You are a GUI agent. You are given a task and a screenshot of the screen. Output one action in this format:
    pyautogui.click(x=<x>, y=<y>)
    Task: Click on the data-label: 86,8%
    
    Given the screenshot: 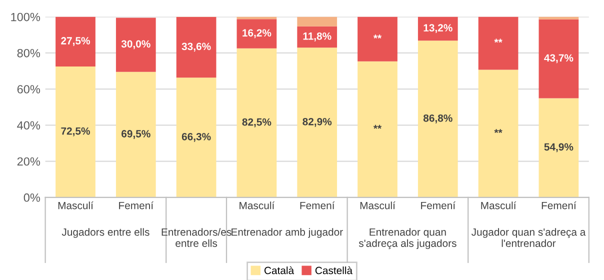 What is the action you would take?
    pyautogui.click(x=437, y=119)
    